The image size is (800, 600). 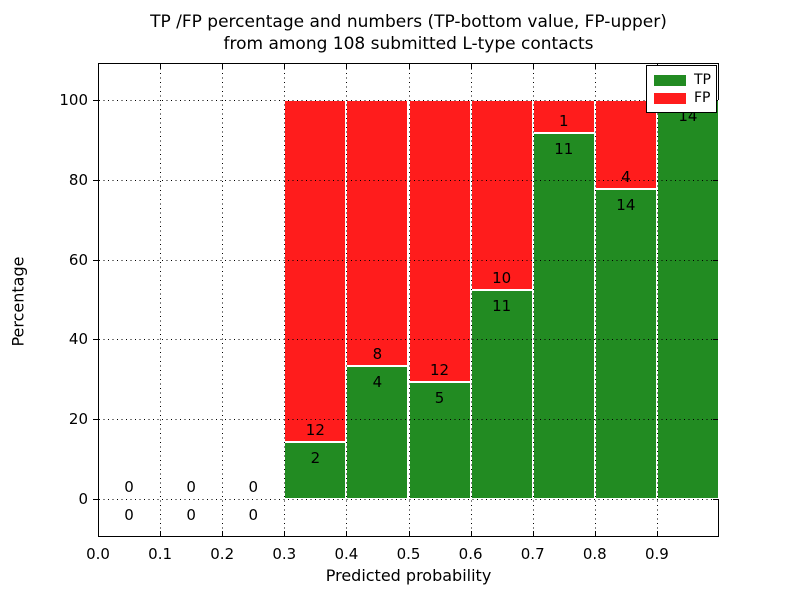 I want to click on x-tick-label: 0.1, so click(x=160, y=554).